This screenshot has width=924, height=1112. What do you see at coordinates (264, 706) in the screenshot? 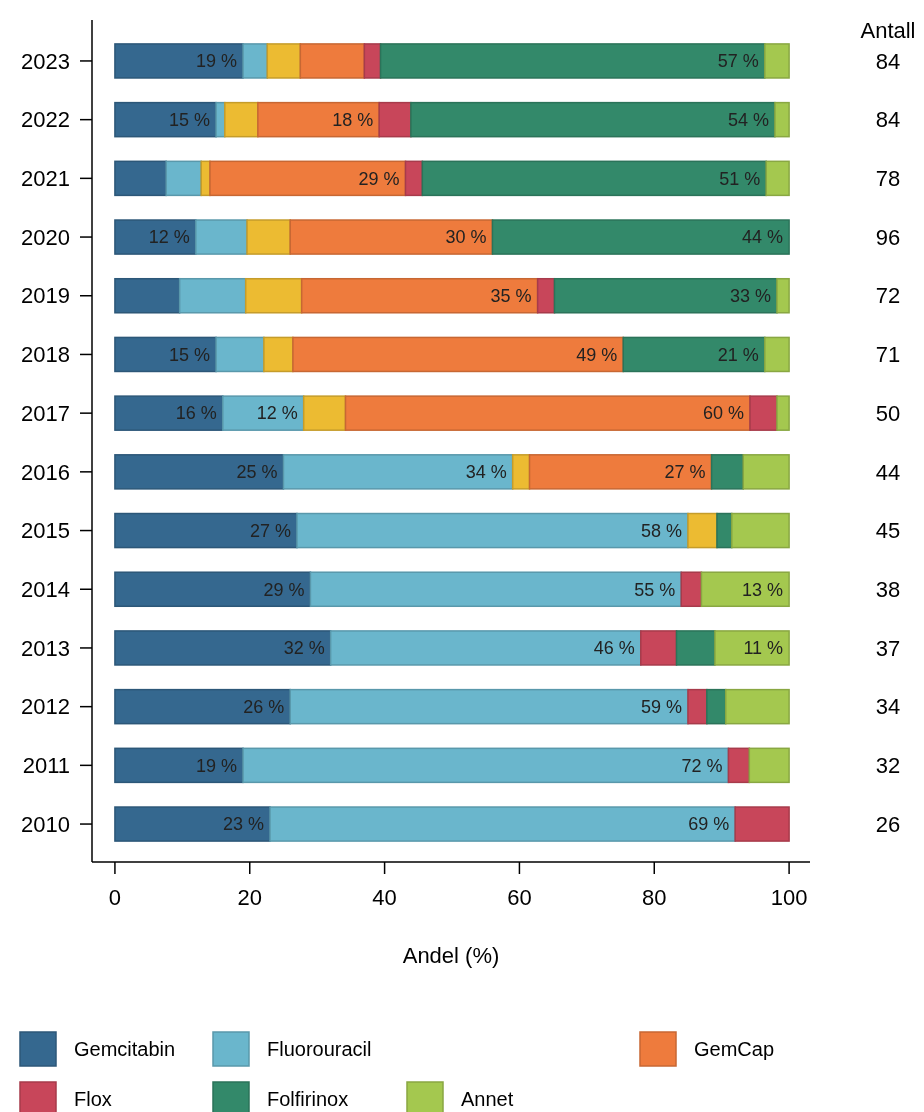
I see `data-label: 26 %` at bounding box center [264, 706].